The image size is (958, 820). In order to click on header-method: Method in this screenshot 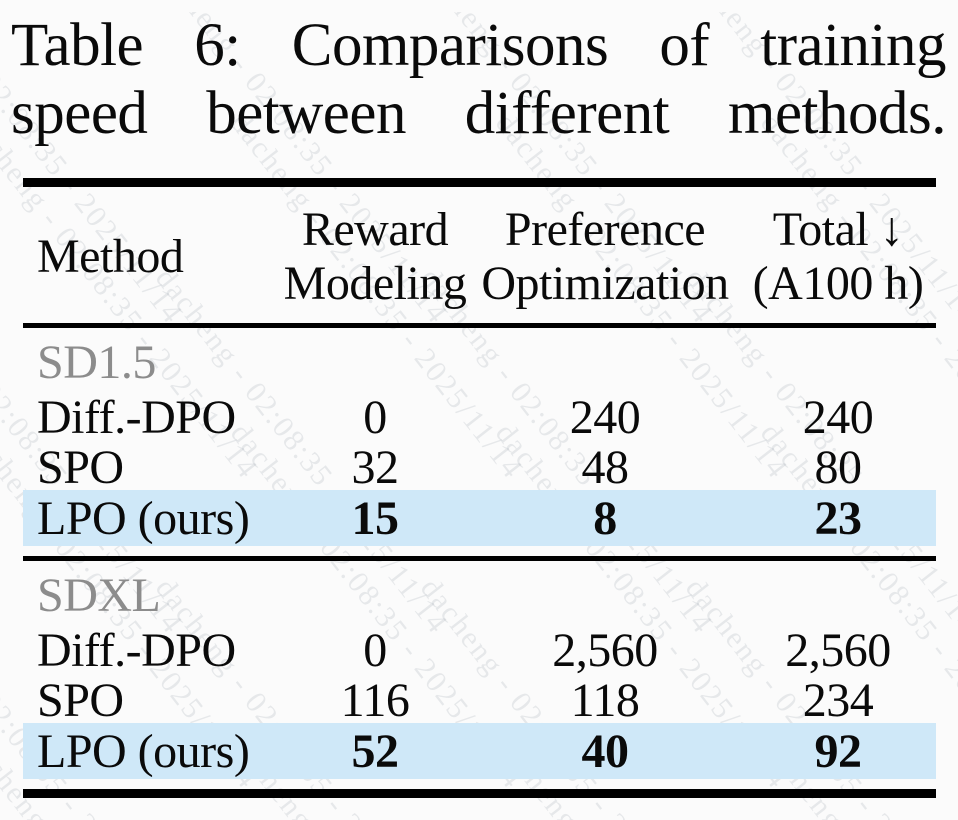, I will do `click(110, 256)`.